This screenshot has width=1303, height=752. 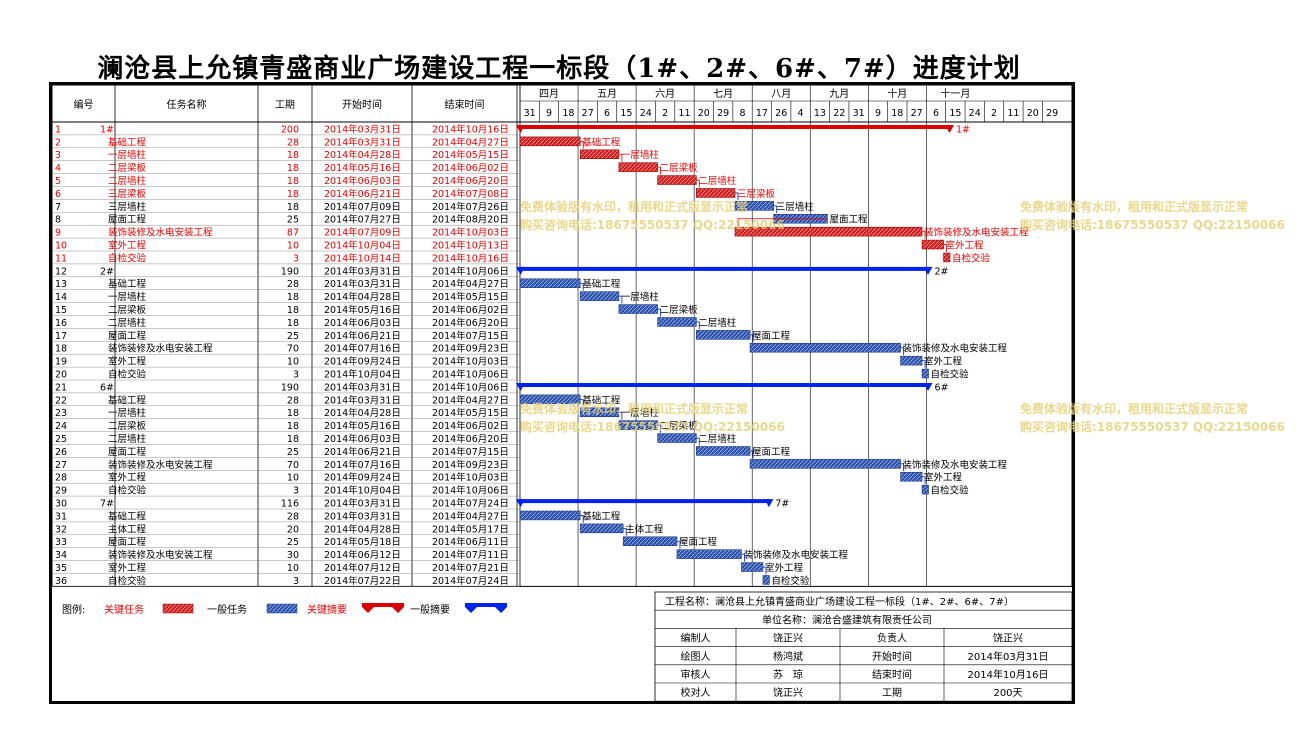 I want to click on day-label: 24, so click(x=646, y=113).